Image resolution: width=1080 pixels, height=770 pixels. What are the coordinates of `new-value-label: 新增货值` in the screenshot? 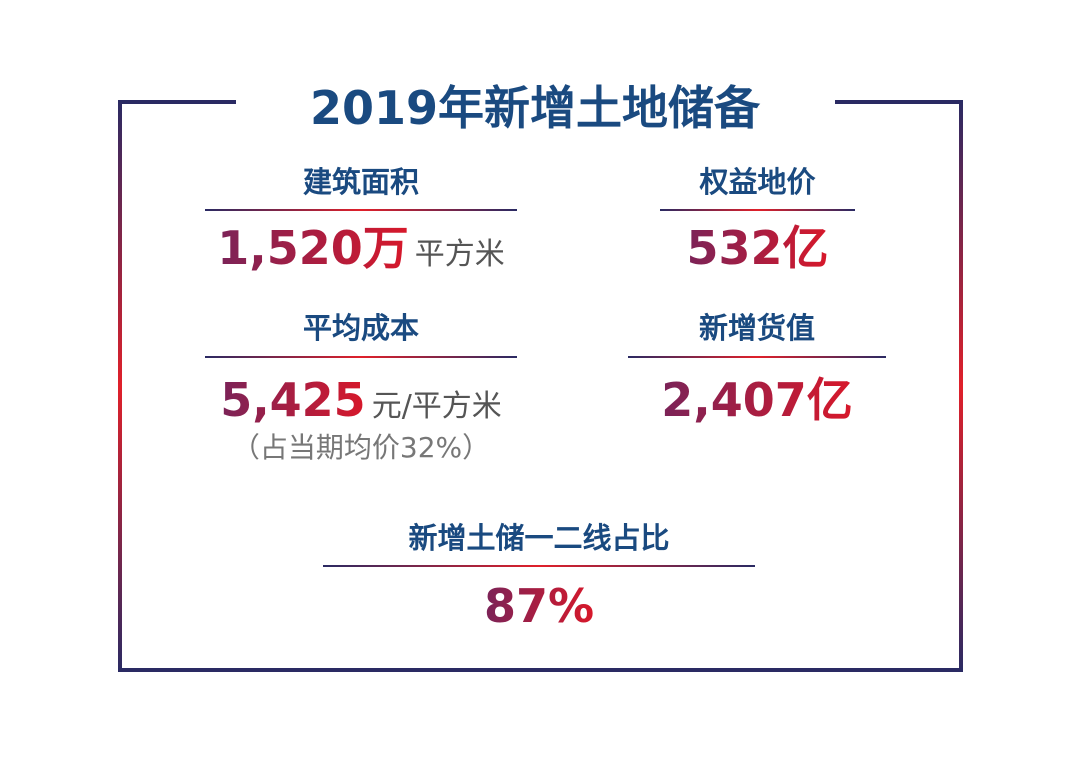 It's located at (756, 328).